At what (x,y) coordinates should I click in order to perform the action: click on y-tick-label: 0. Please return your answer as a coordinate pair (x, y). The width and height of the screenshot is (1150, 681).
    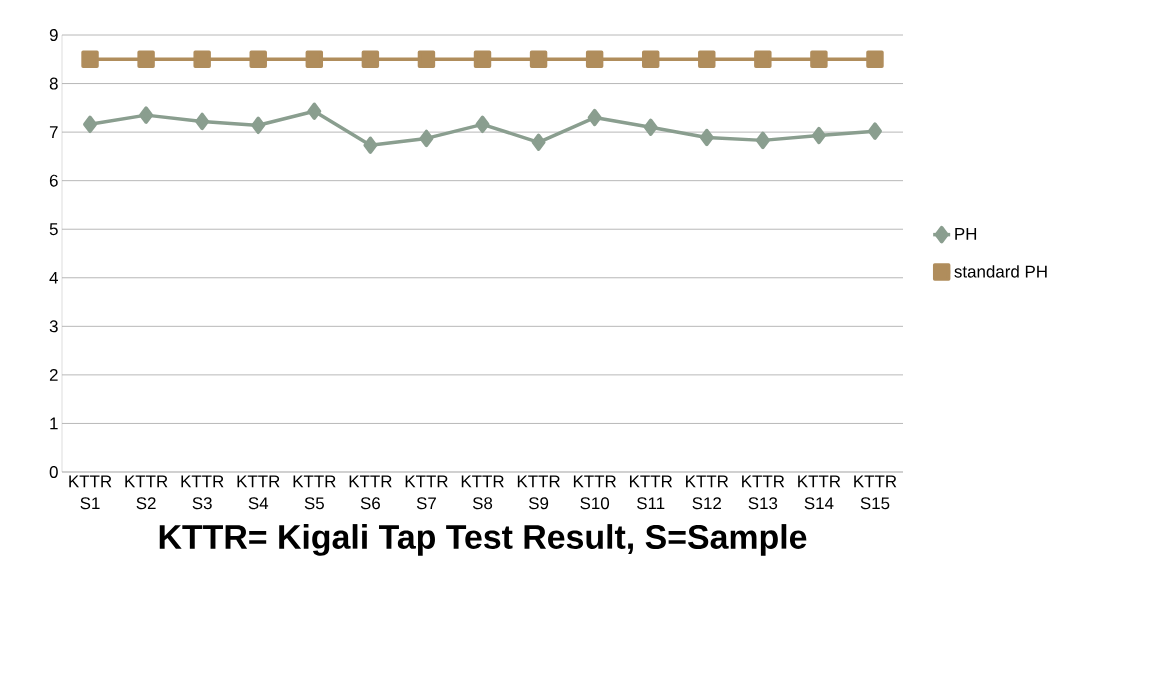
    Looking at the image, I should click on (53, 472).